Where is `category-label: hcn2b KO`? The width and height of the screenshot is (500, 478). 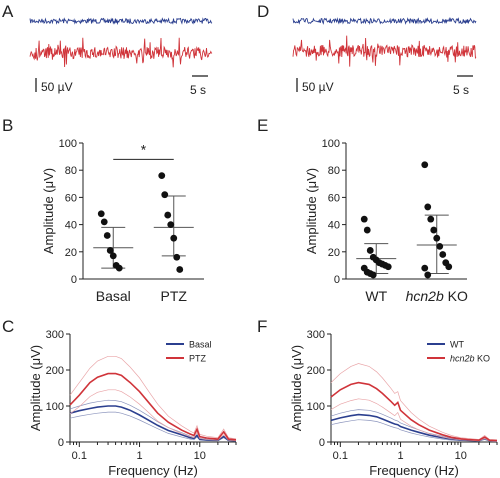
category-label: hcn2b KO is located at coordinates (437, 296).